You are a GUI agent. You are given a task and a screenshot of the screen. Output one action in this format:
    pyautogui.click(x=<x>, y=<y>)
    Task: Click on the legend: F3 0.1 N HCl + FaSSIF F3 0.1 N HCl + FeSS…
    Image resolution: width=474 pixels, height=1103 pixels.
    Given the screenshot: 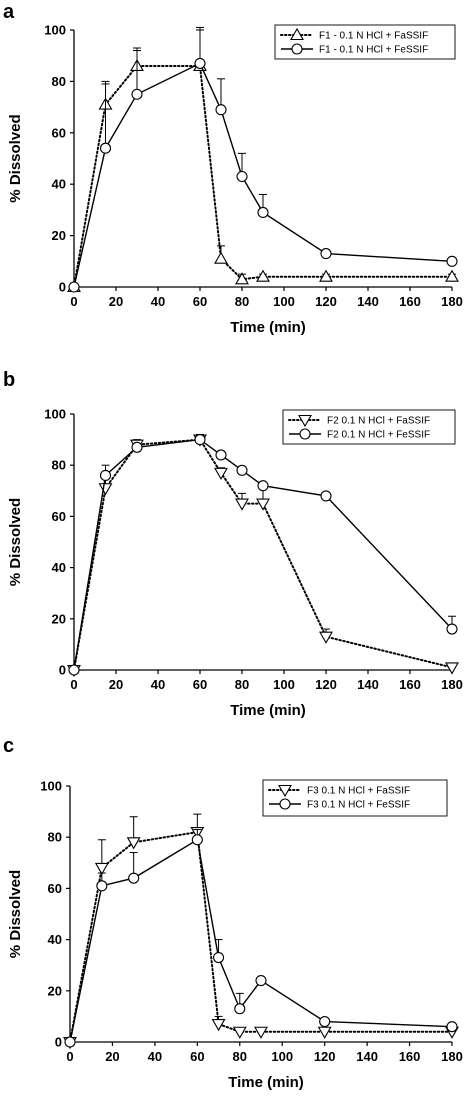 What is the action you would take?
    pyautogui.click(x=355, y=798)
    